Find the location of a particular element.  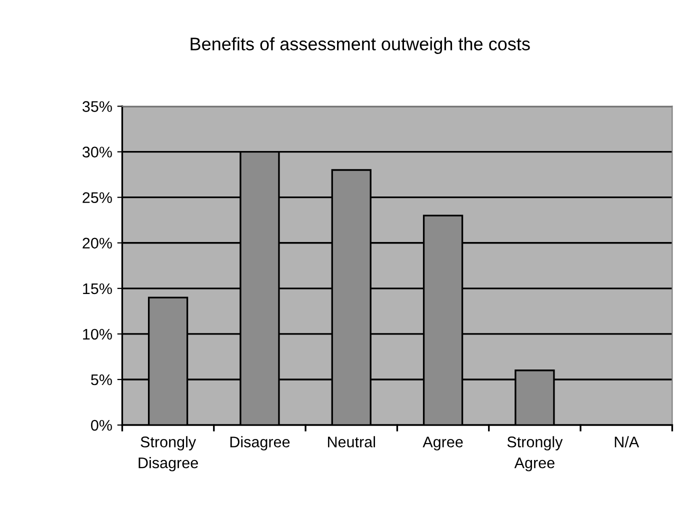

y-tick-label: 30% is located at coordinates (97, 152).